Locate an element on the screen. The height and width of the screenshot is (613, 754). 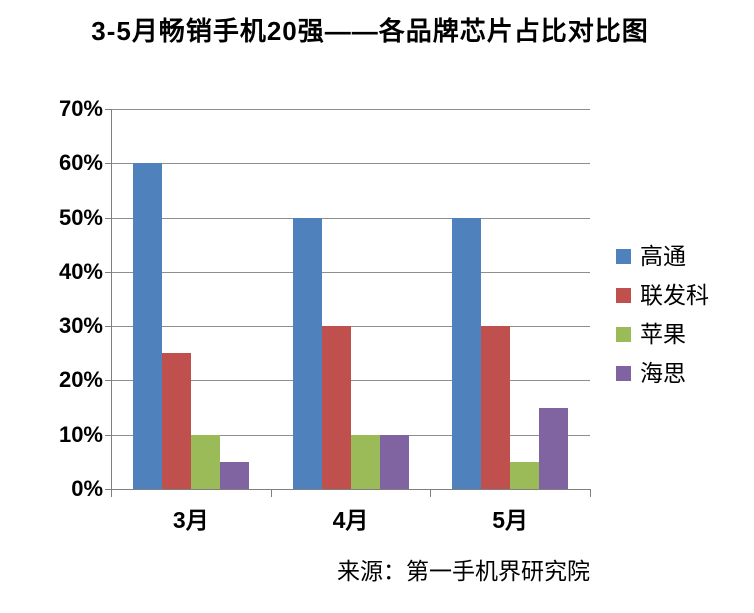
legend-label: 海思 is located at coordinates (663, 373).